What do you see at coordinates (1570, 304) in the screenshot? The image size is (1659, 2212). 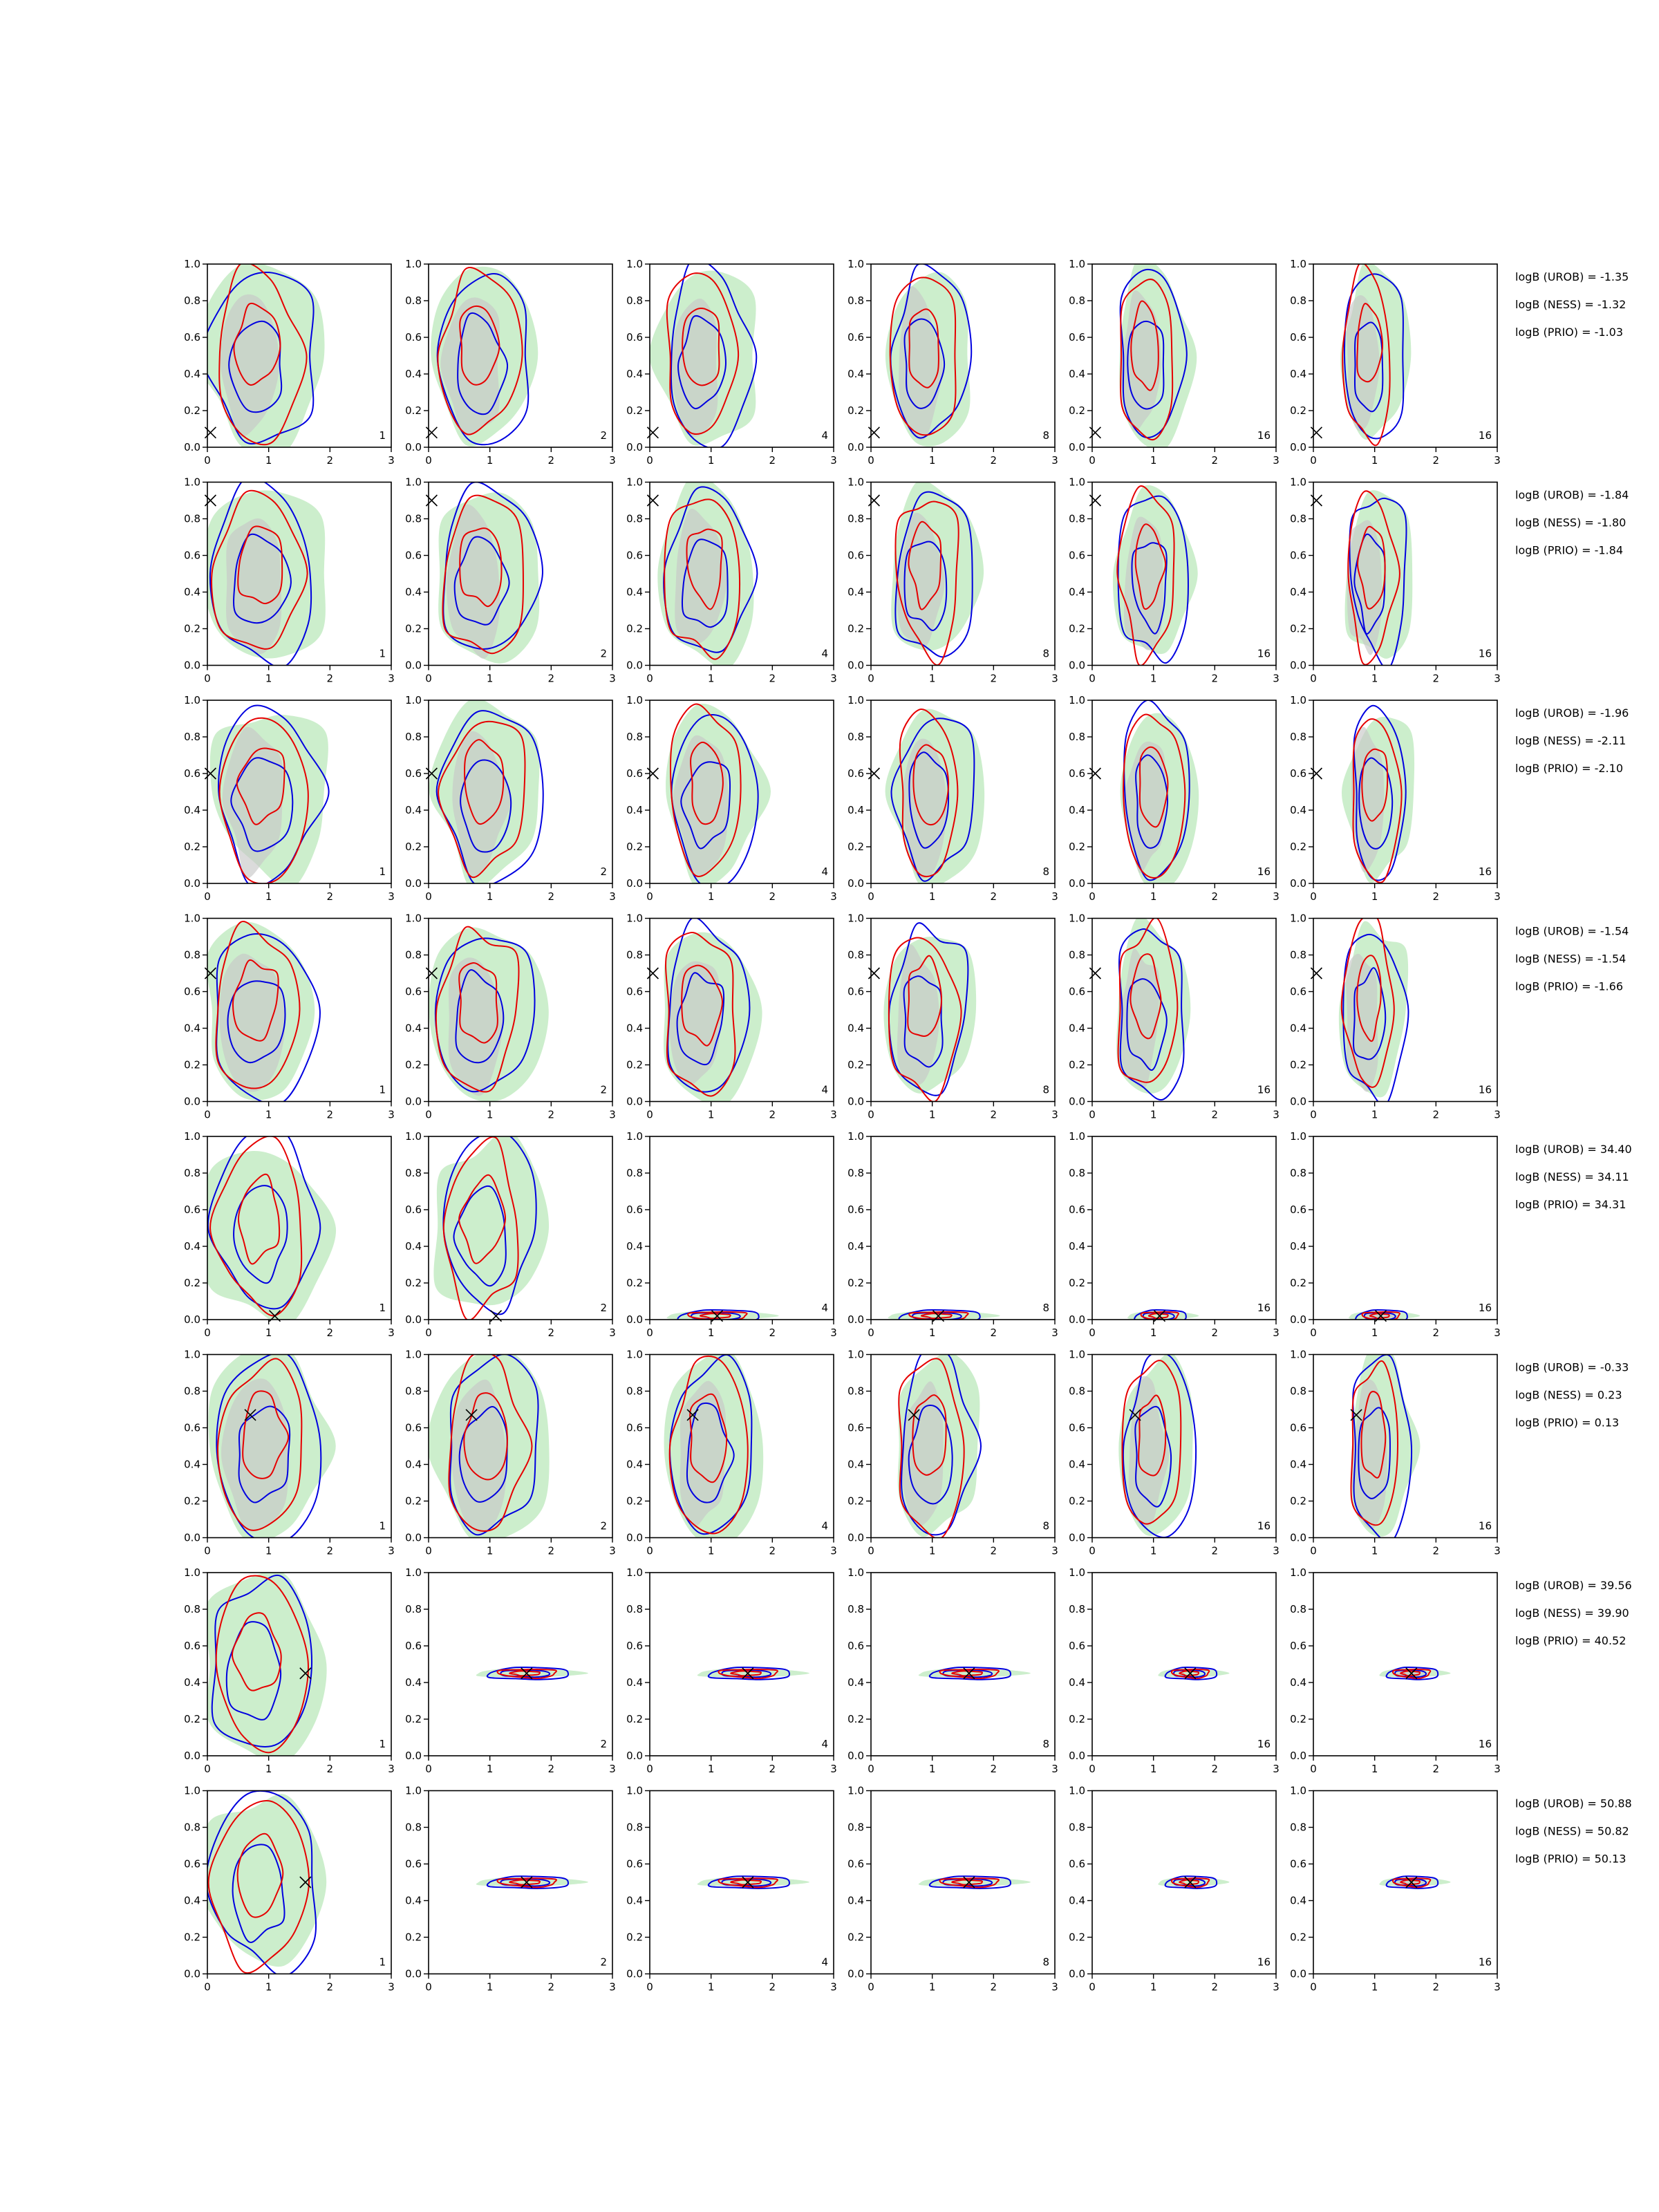 I see `logb-label: logB (NESS) = -1.32` at bounding box center [1570, 304].